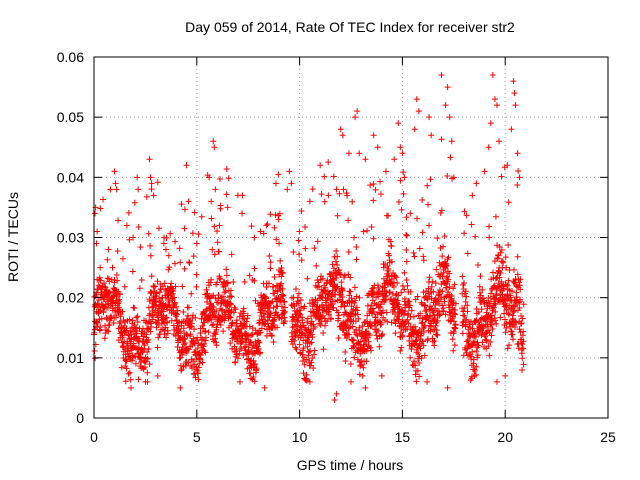 This screenshot has height=480, width=640. Describe the element at coordinates (608, 437) in the screenshot. I see `x-tick-label: 25` at that location.